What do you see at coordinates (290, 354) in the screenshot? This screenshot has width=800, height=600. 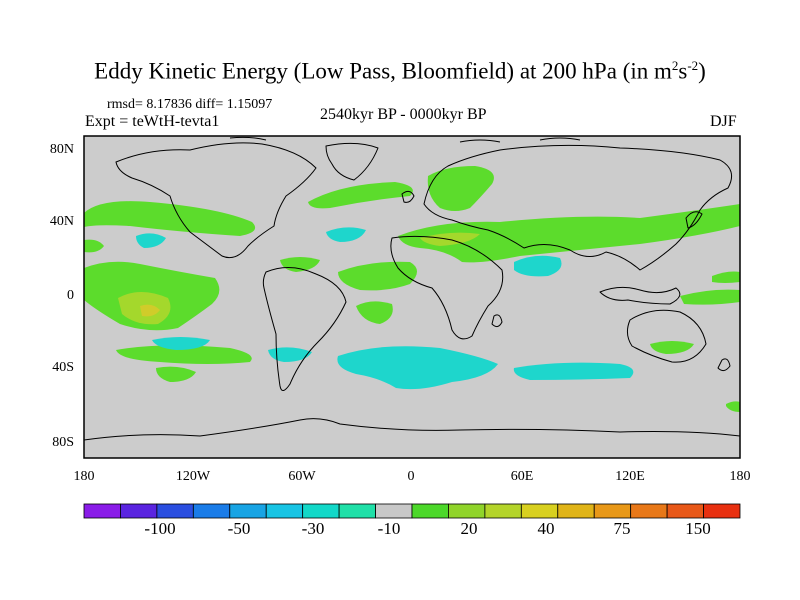 I see `contour-chile-neg` at bounding box center [290, 354].